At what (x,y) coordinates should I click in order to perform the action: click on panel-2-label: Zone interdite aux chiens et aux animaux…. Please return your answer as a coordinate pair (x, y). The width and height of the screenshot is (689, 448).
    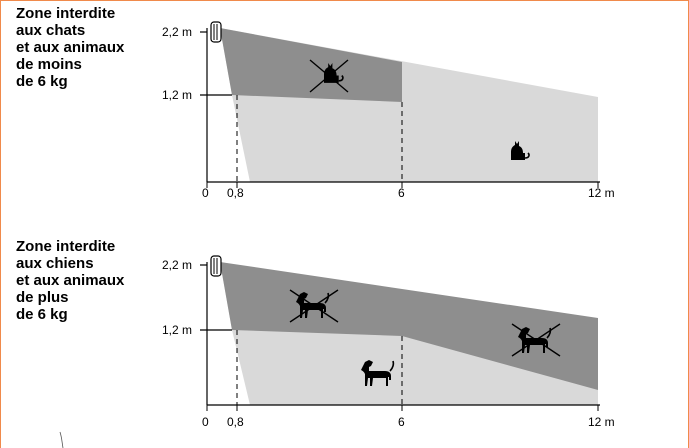
    Looking at the image, I should click on (70, 280).